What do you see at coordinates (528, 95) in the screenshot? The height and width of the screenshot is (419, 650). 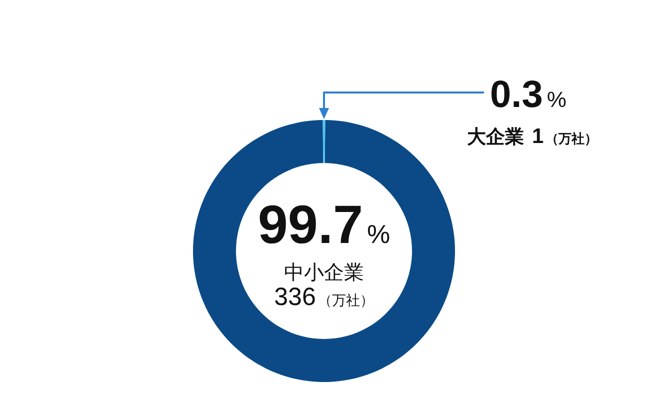 I see `data-label: 0.3%` at bounding box center [528, 95].